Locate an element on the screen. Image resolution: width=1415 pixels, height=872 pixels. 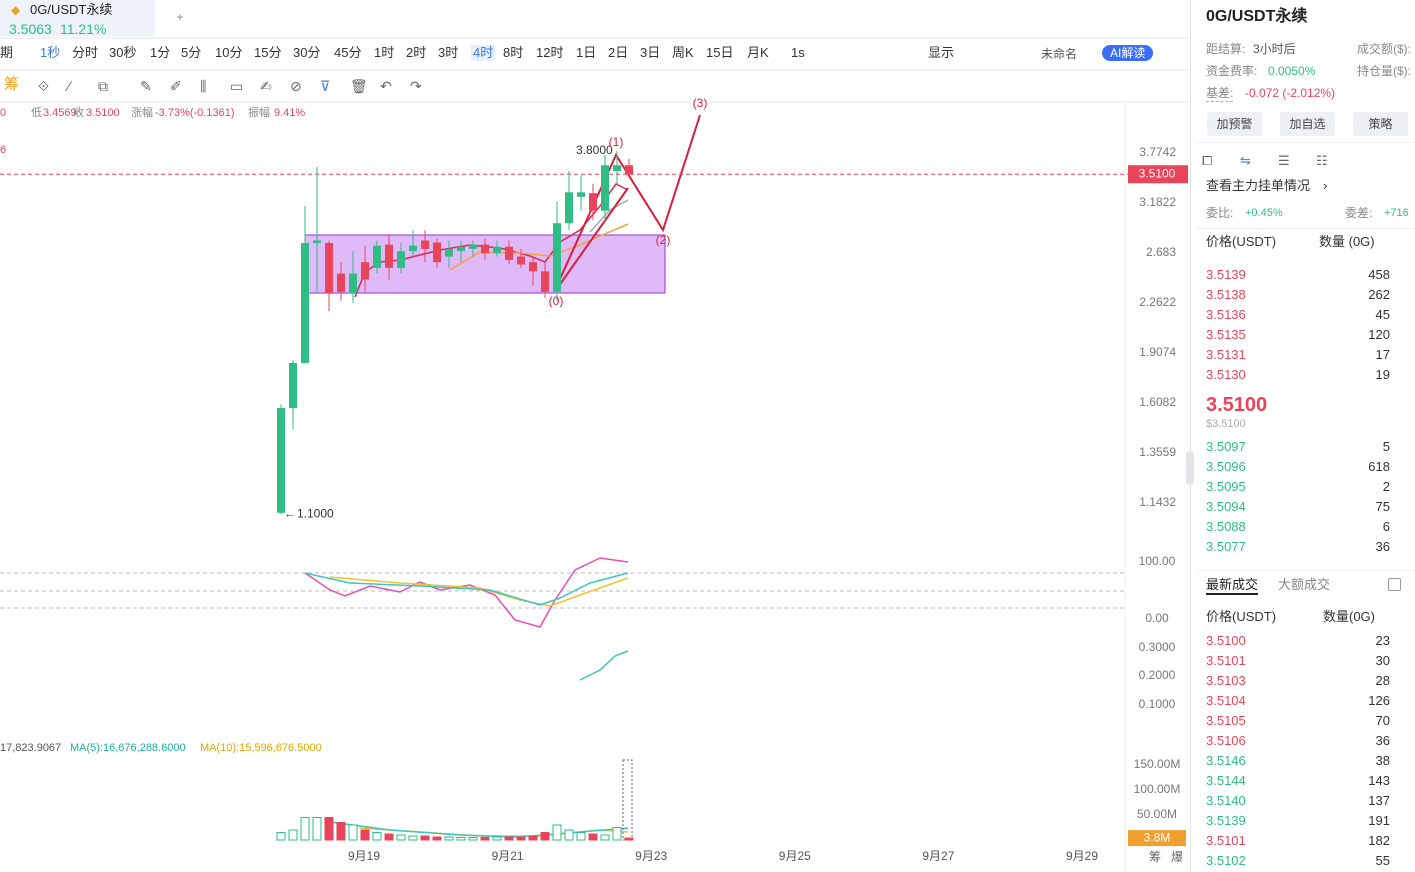
y-tick-label: 3.1822 is located at coordinates (1157, 202).